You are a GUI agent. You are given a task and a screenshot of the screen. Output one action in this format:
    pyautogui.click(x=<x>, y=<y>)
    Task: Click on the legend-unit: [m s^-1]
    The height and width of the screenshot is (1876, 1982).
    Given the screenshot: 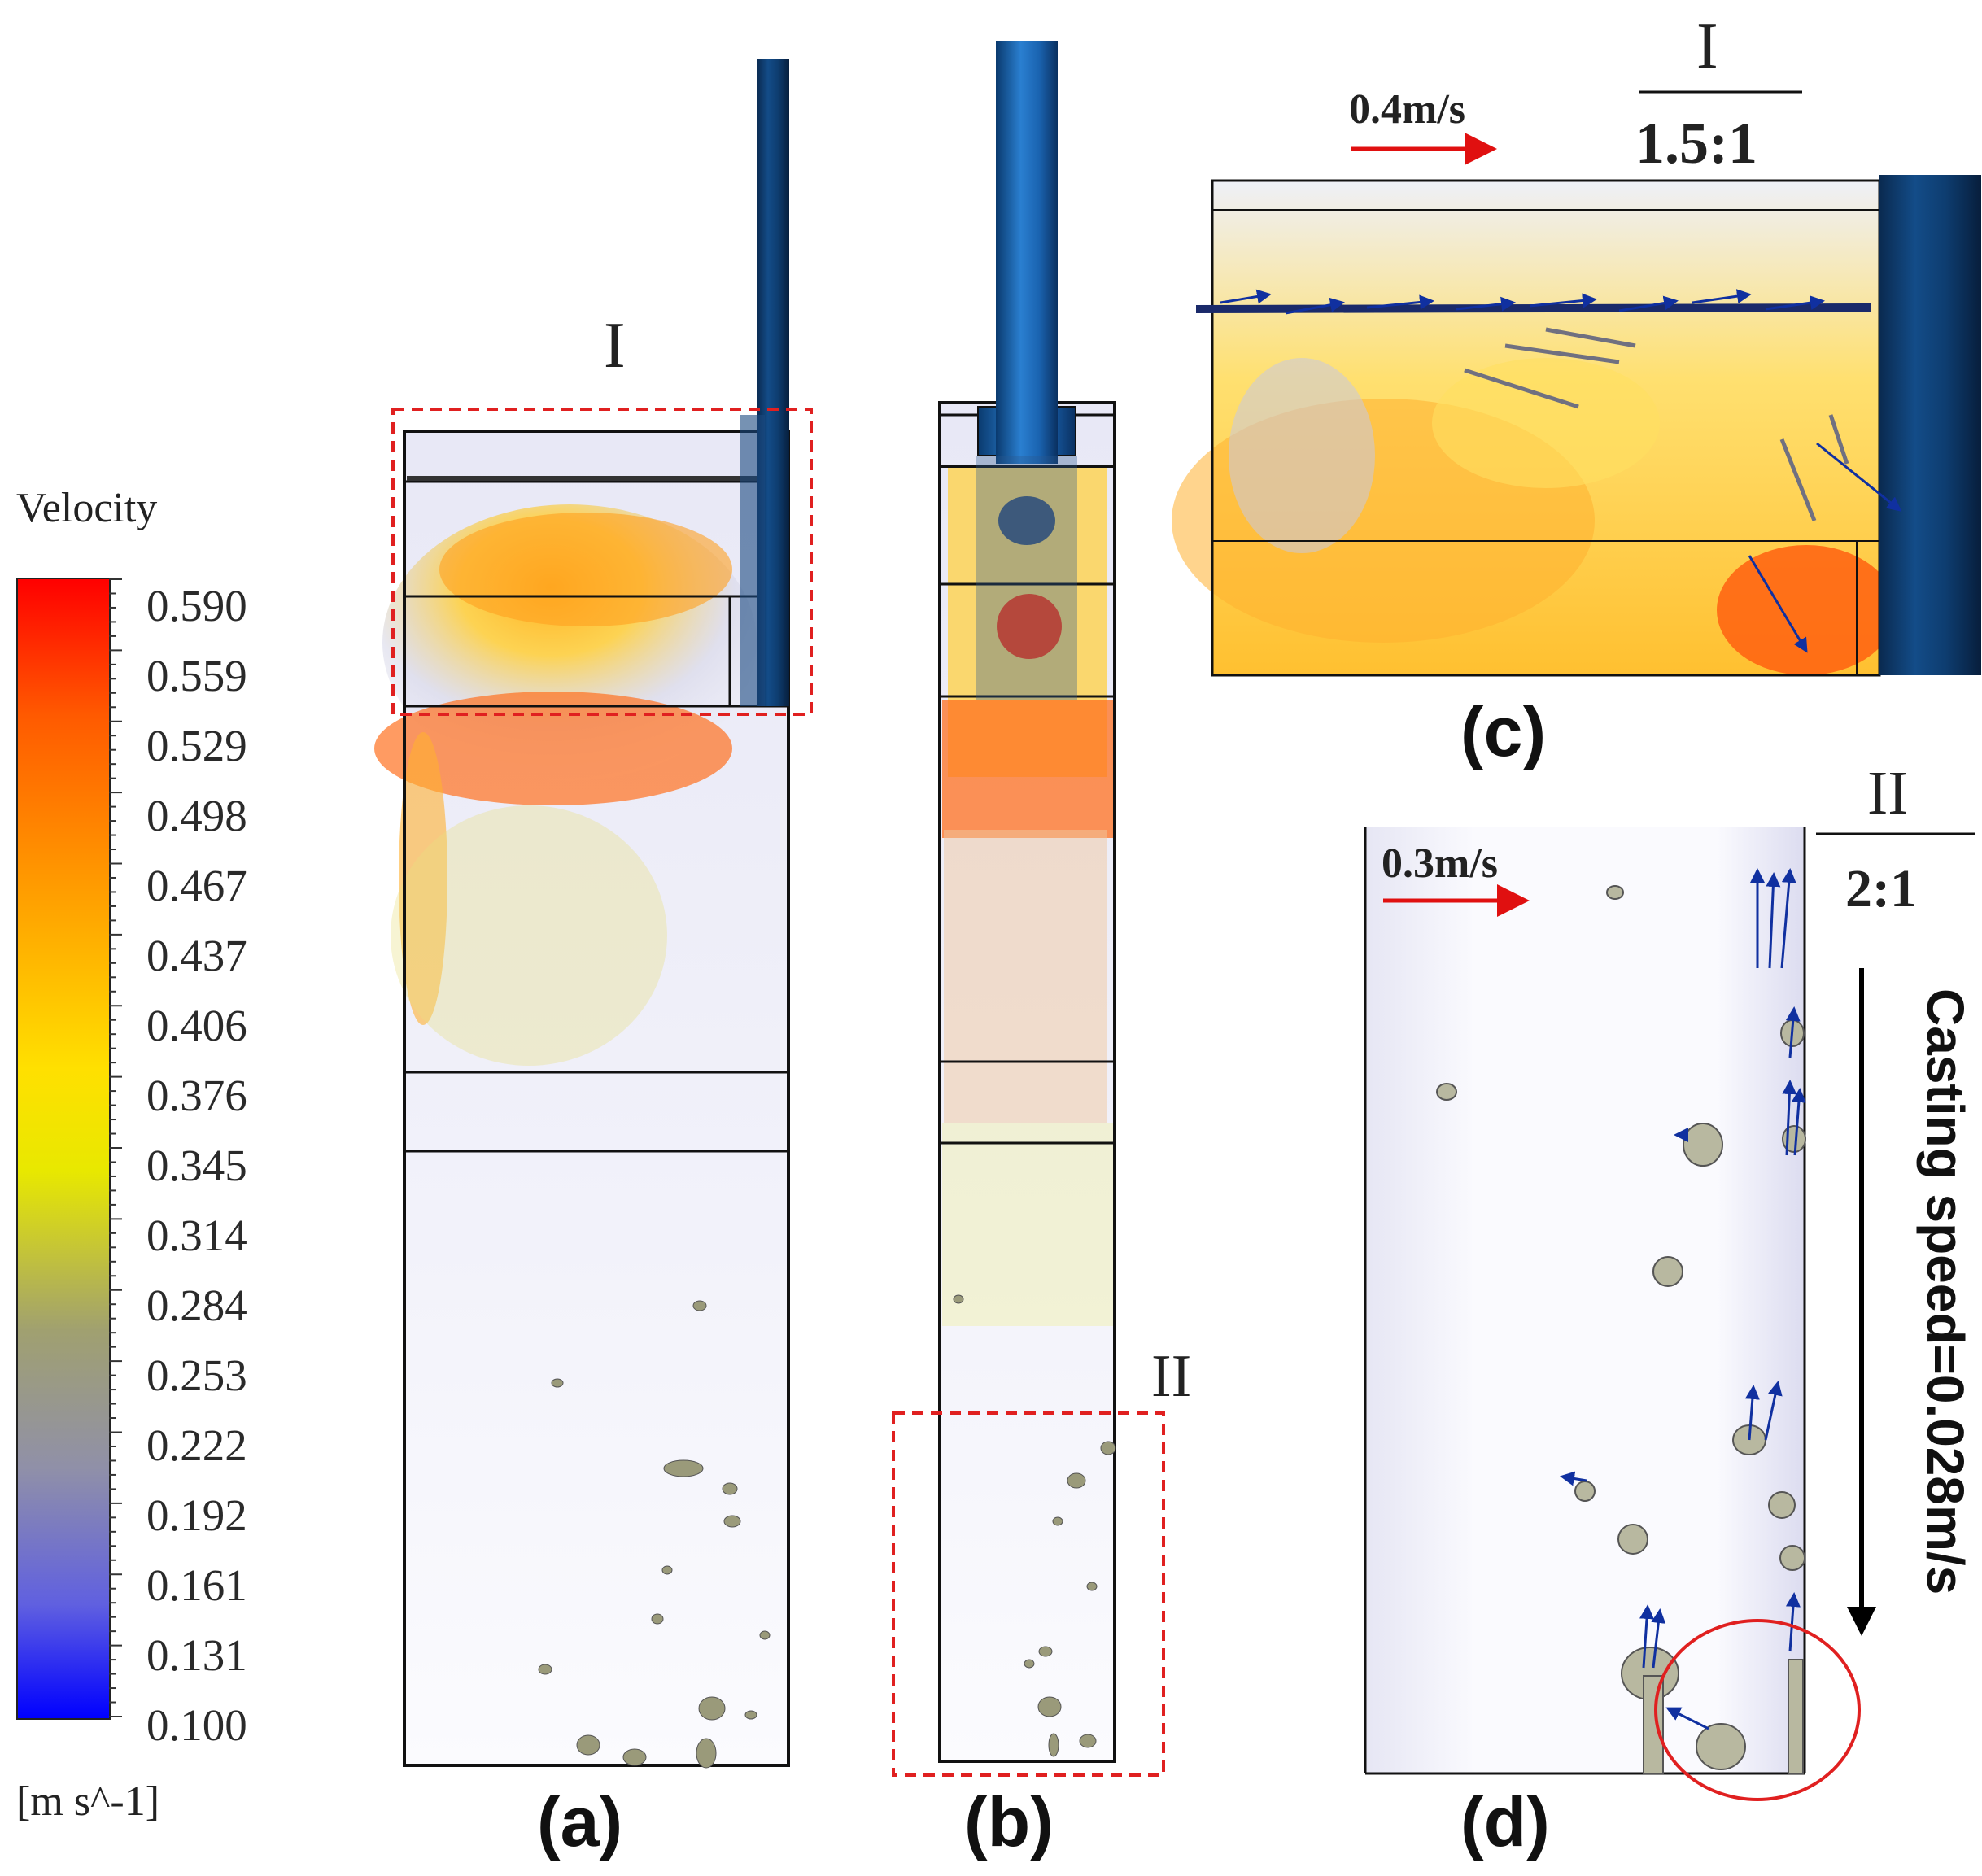 What is the action you would take?
    pyautogui.click(x=88, y=1801)
    